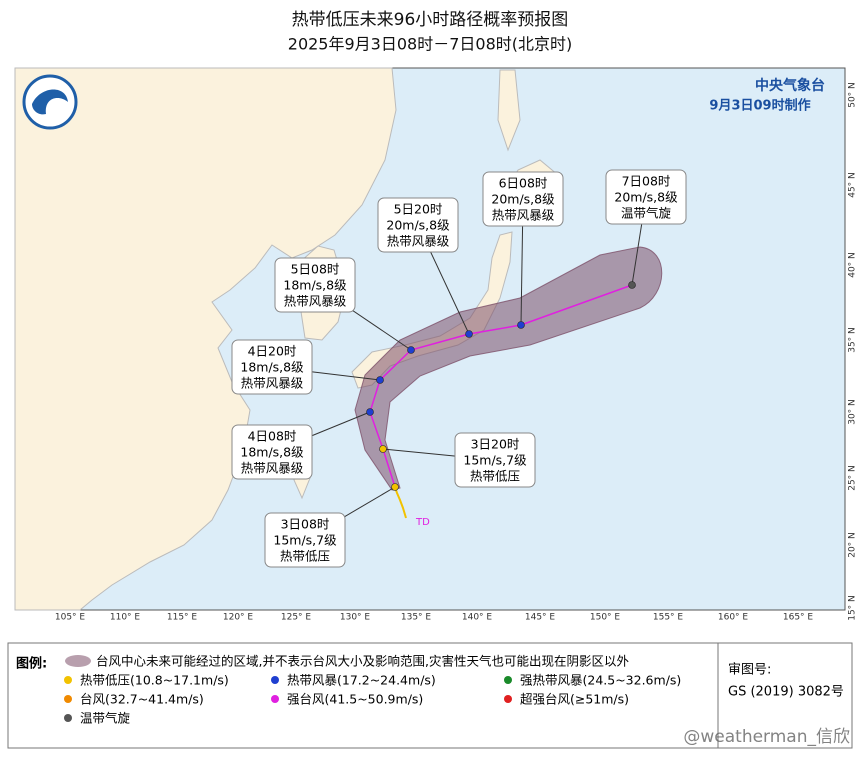 The image size is (860, 757). Describe the element at coordinates (125, 618) in the screenshot. I see `longitude-label: 110° E` at that location.